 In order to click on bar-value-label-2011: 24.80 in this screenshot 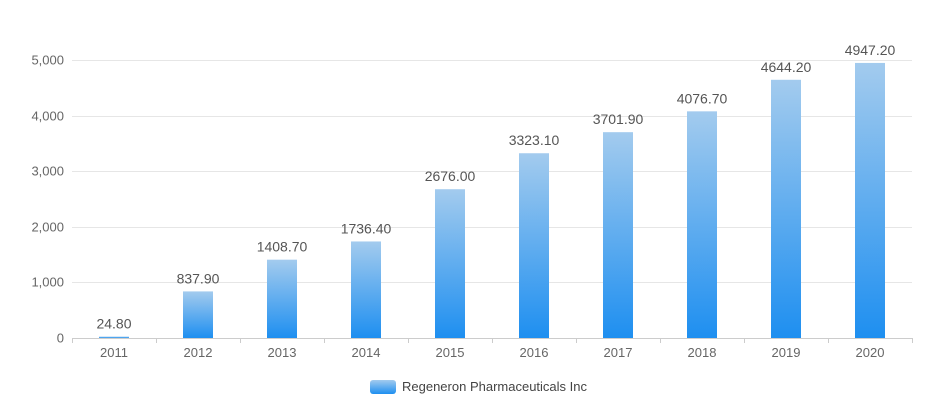, I will do `click(113, 324)`.